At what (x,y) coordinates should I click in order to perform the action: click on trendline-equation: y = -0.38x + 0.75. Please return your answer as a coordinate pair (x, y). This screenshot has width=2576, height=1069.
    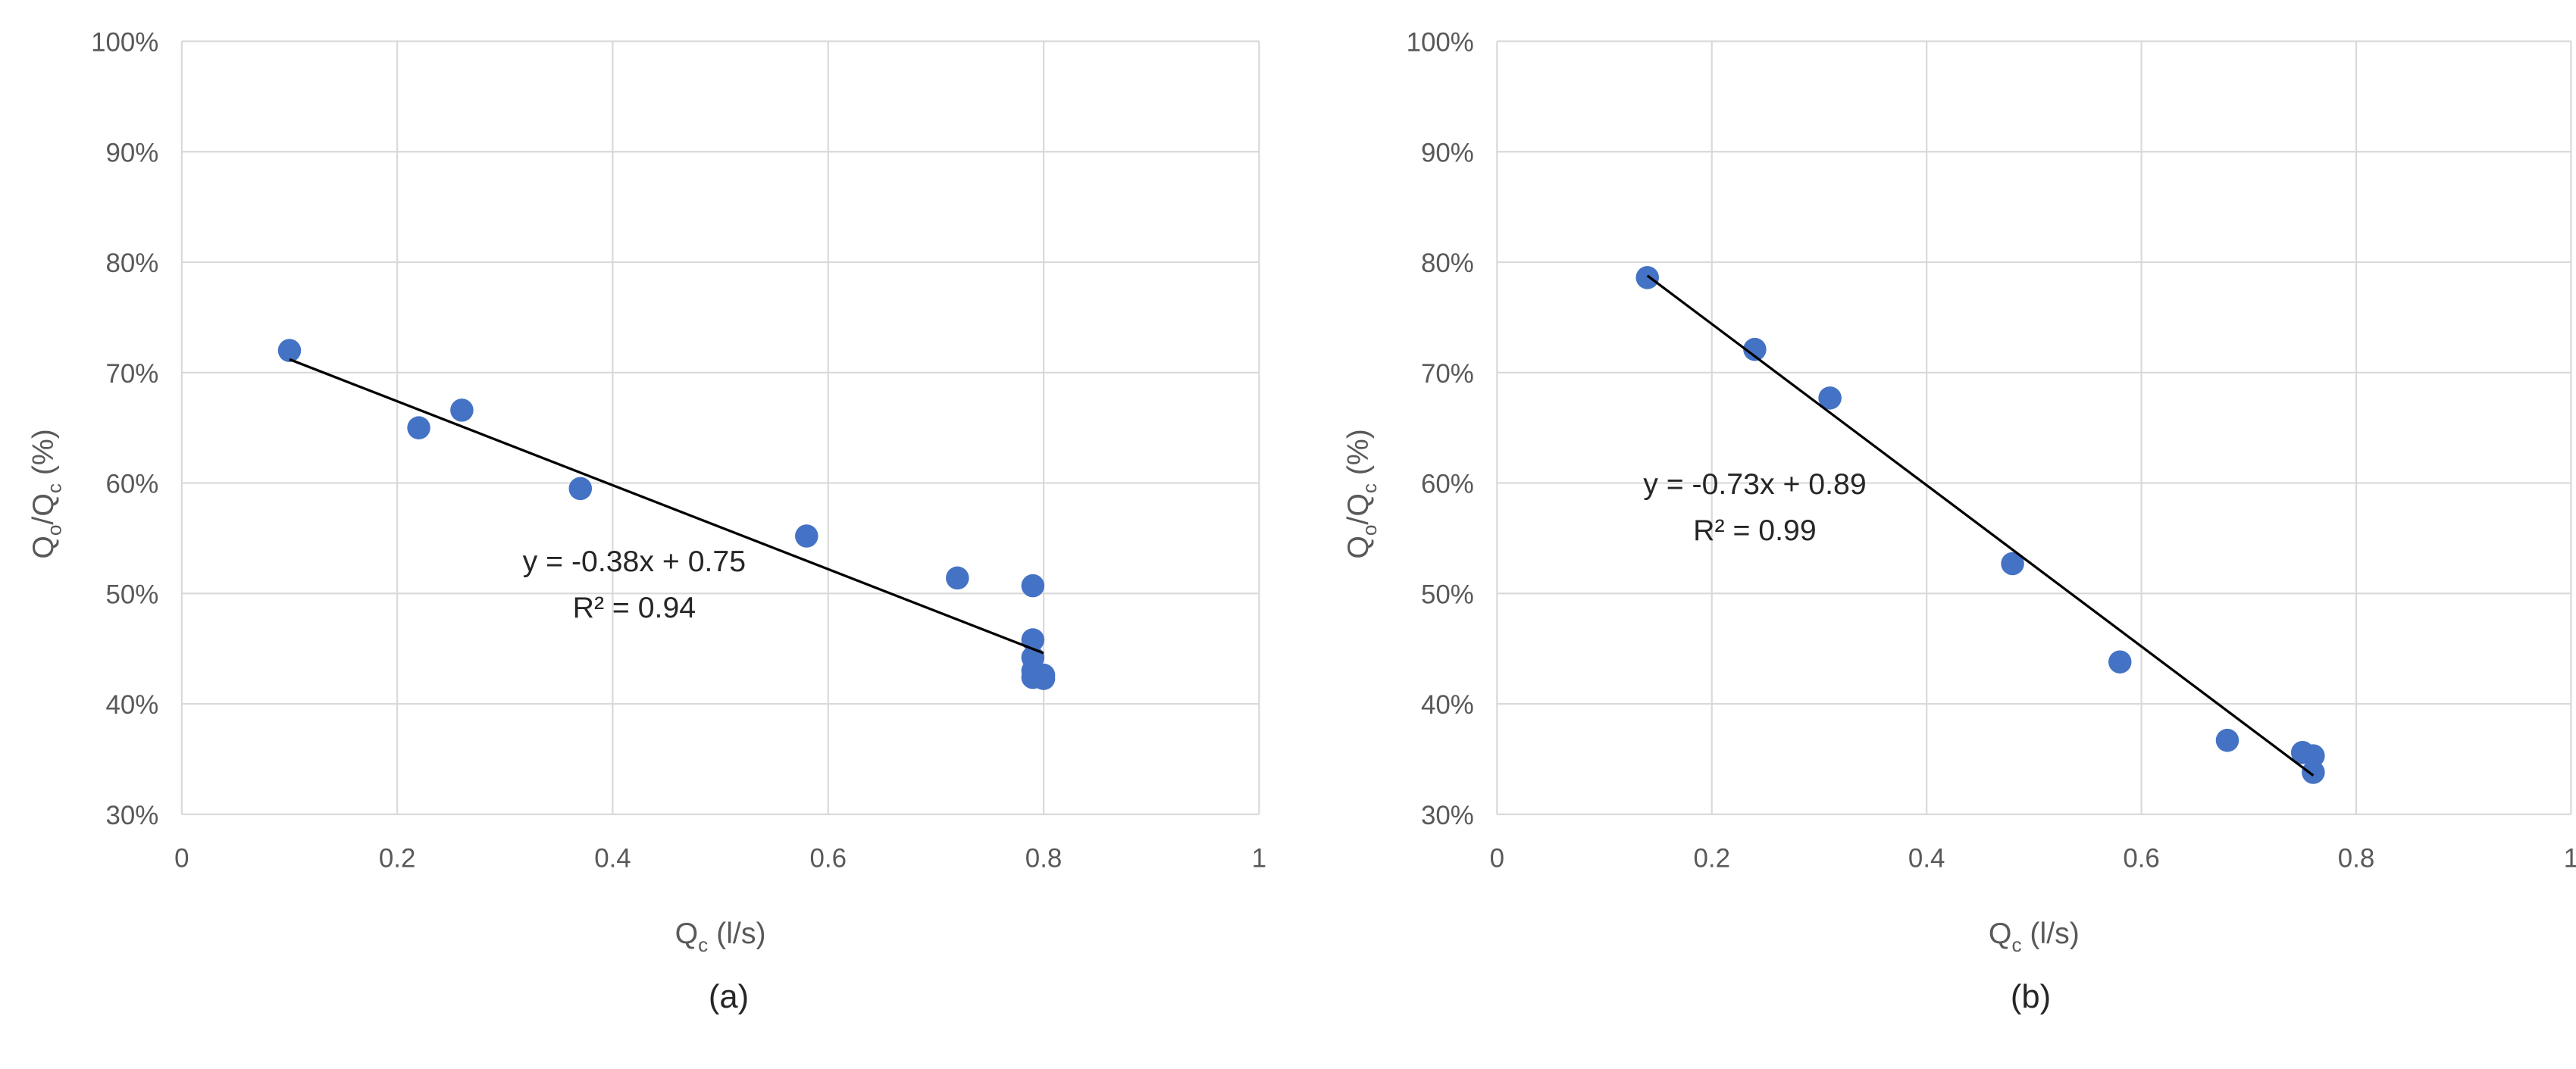
    Looking at the image, I should click on (635, 561).